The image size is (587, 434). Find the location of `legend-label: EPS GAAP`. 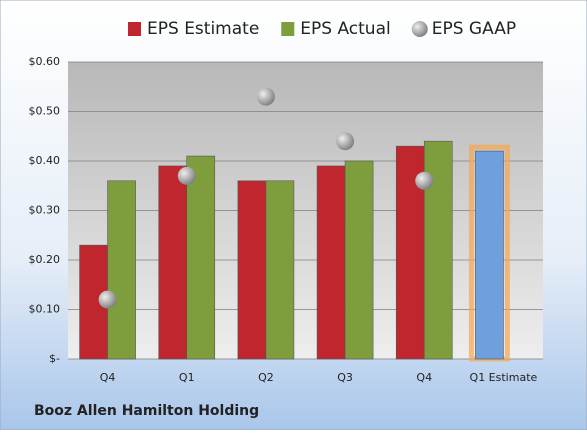

legend-label: EPS GAAP is located at coordinates (474, 29).